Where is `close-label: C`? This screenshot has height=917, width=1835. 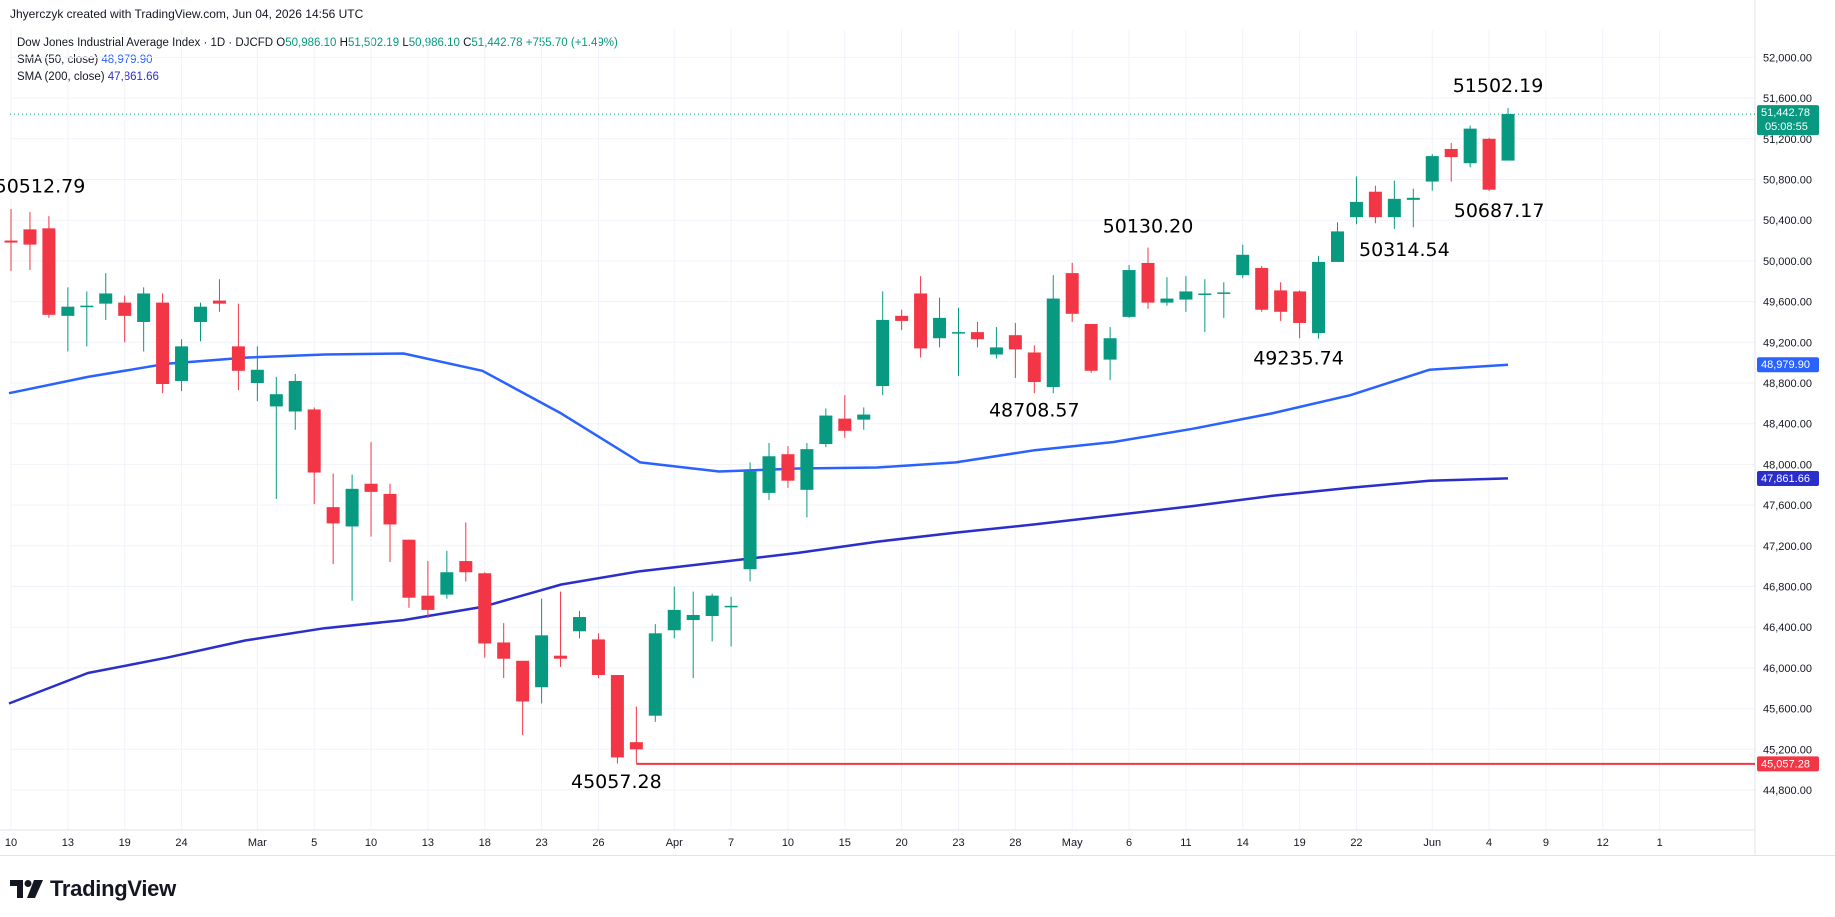 close-label: C is located at coordinates (467, 43).